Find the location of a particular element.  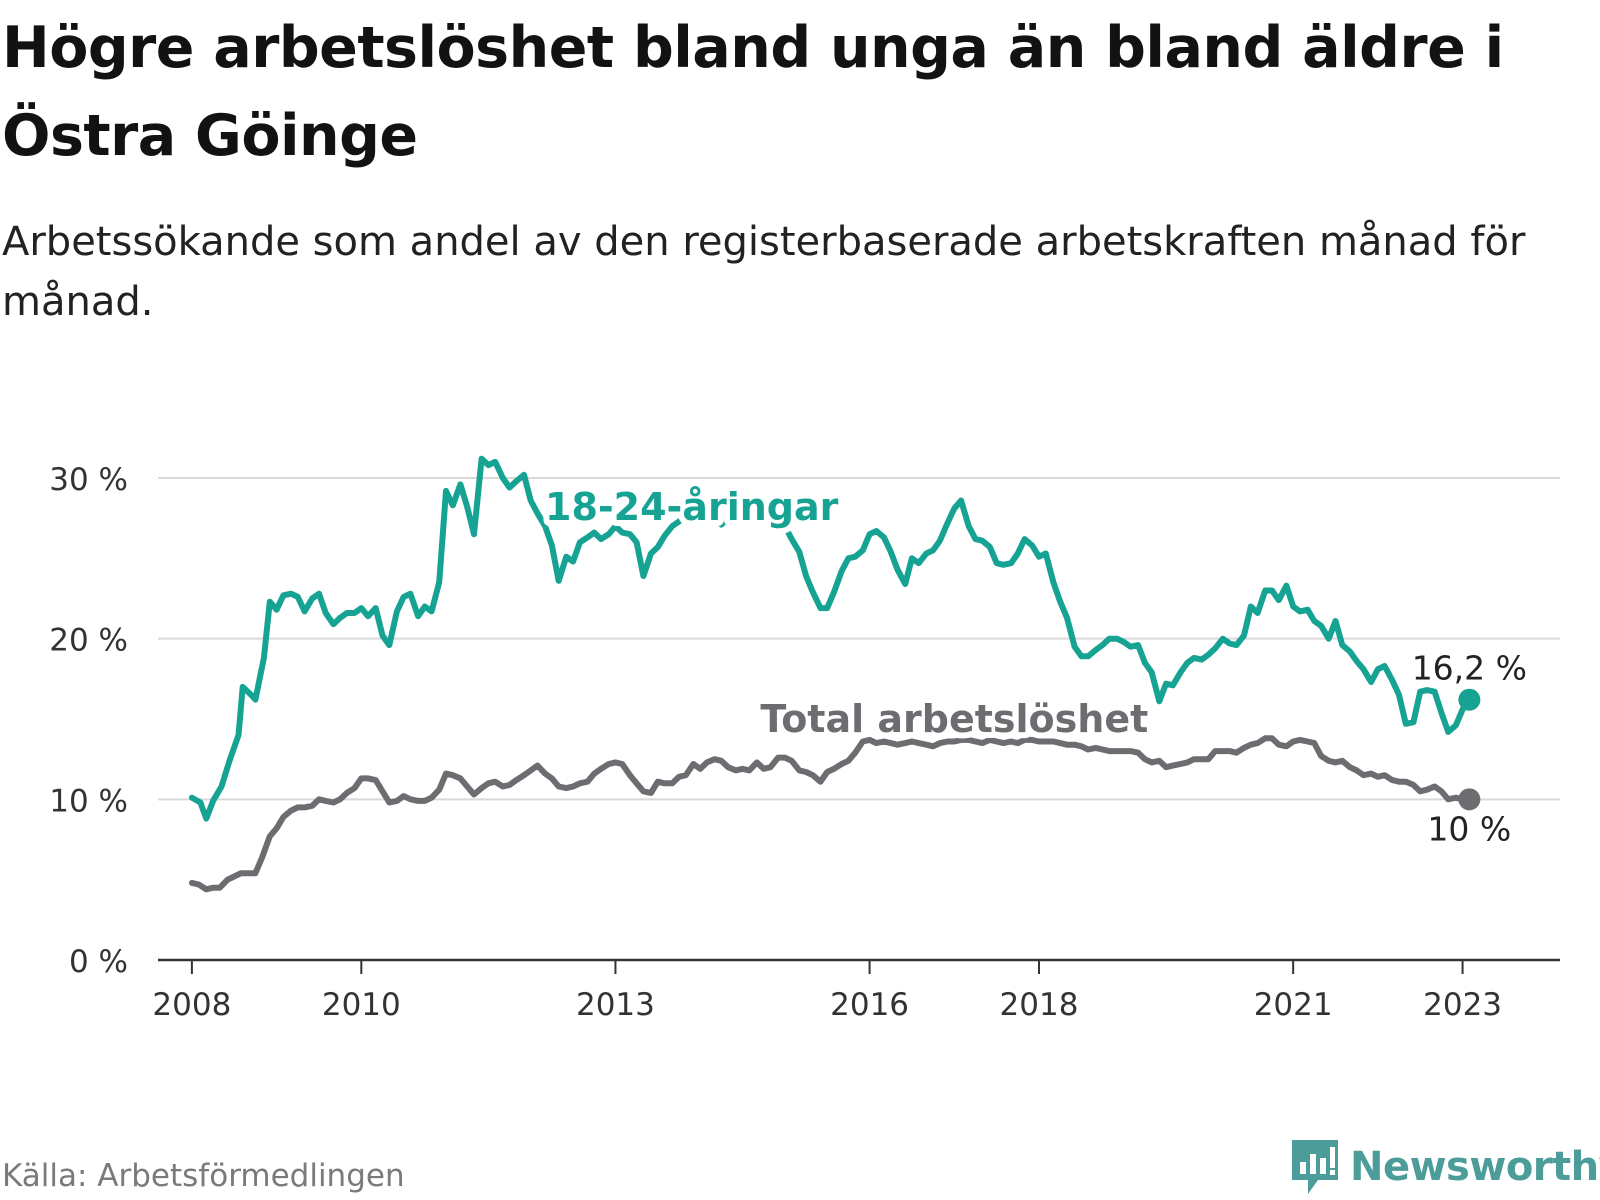

series-label-total: Total arbetslöshet is located at coordinates (954, 719).